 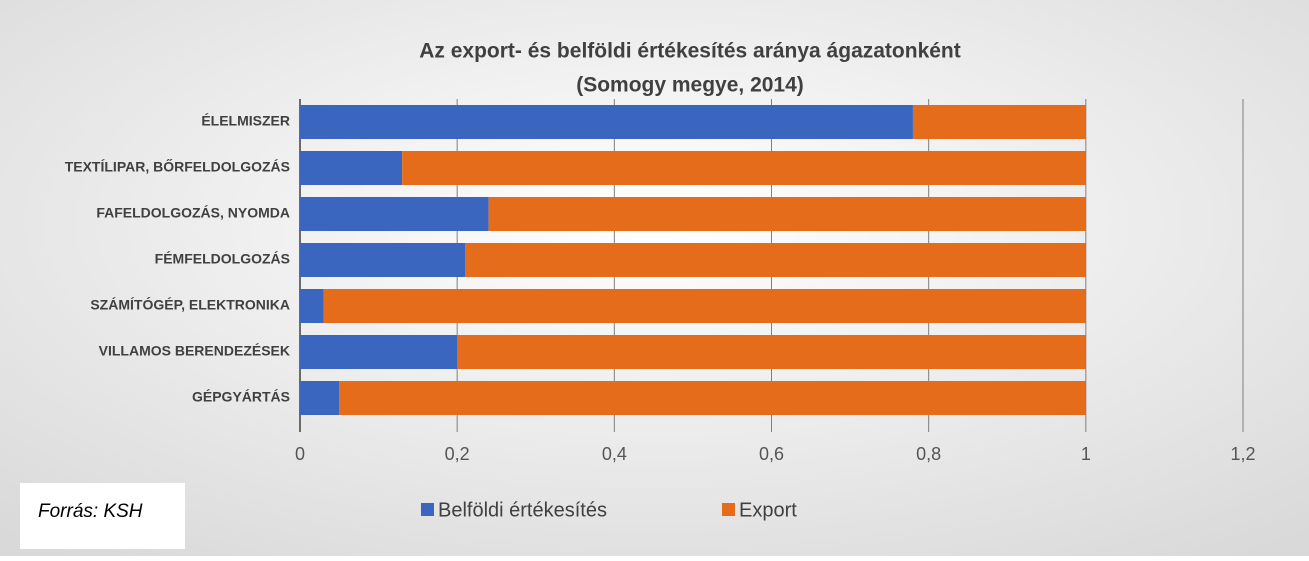 I want to click on source: Forrás: KSH, so click(x=90, y=511).